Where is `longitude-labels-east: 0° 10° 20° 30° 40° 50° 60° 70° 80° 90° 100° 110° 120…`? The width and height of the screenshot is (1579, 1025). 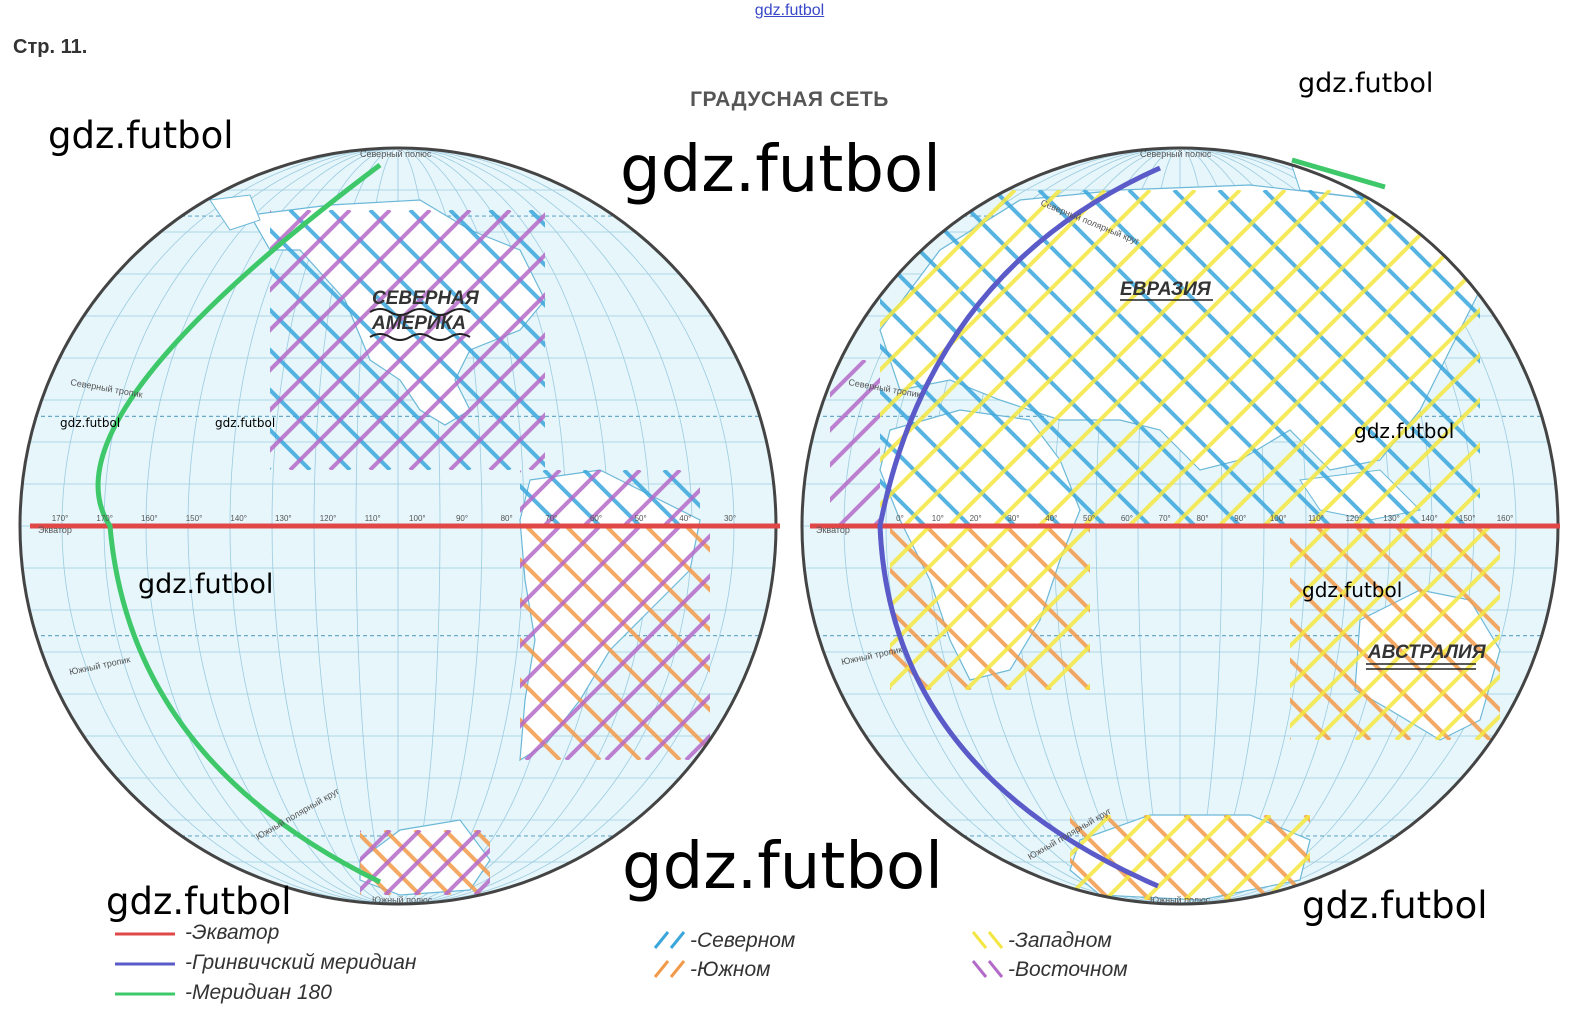
longitude-labels-east: 0° 10° 20° 30° 40° 50° 60° 70° 80° 90° 100° 110° 120… is located at coordinates (1204, 518).